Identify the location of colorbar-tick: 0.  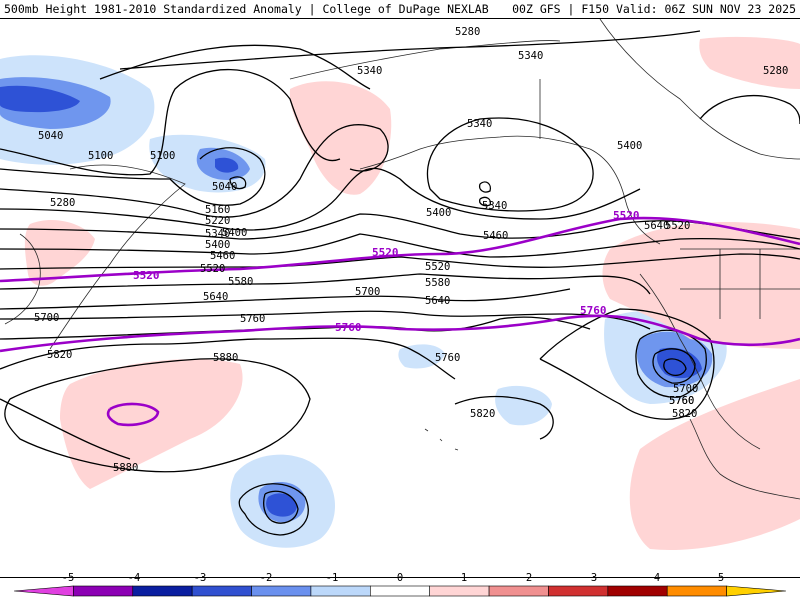
(400, 578).